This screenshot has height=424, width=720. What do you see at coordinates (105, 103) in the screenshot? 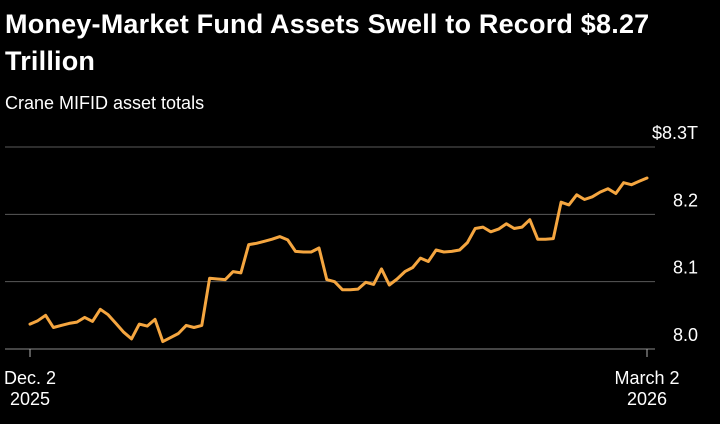
I see `chart-subtitle: Crane MIFID asset totals` at bounding box center [105, 103].